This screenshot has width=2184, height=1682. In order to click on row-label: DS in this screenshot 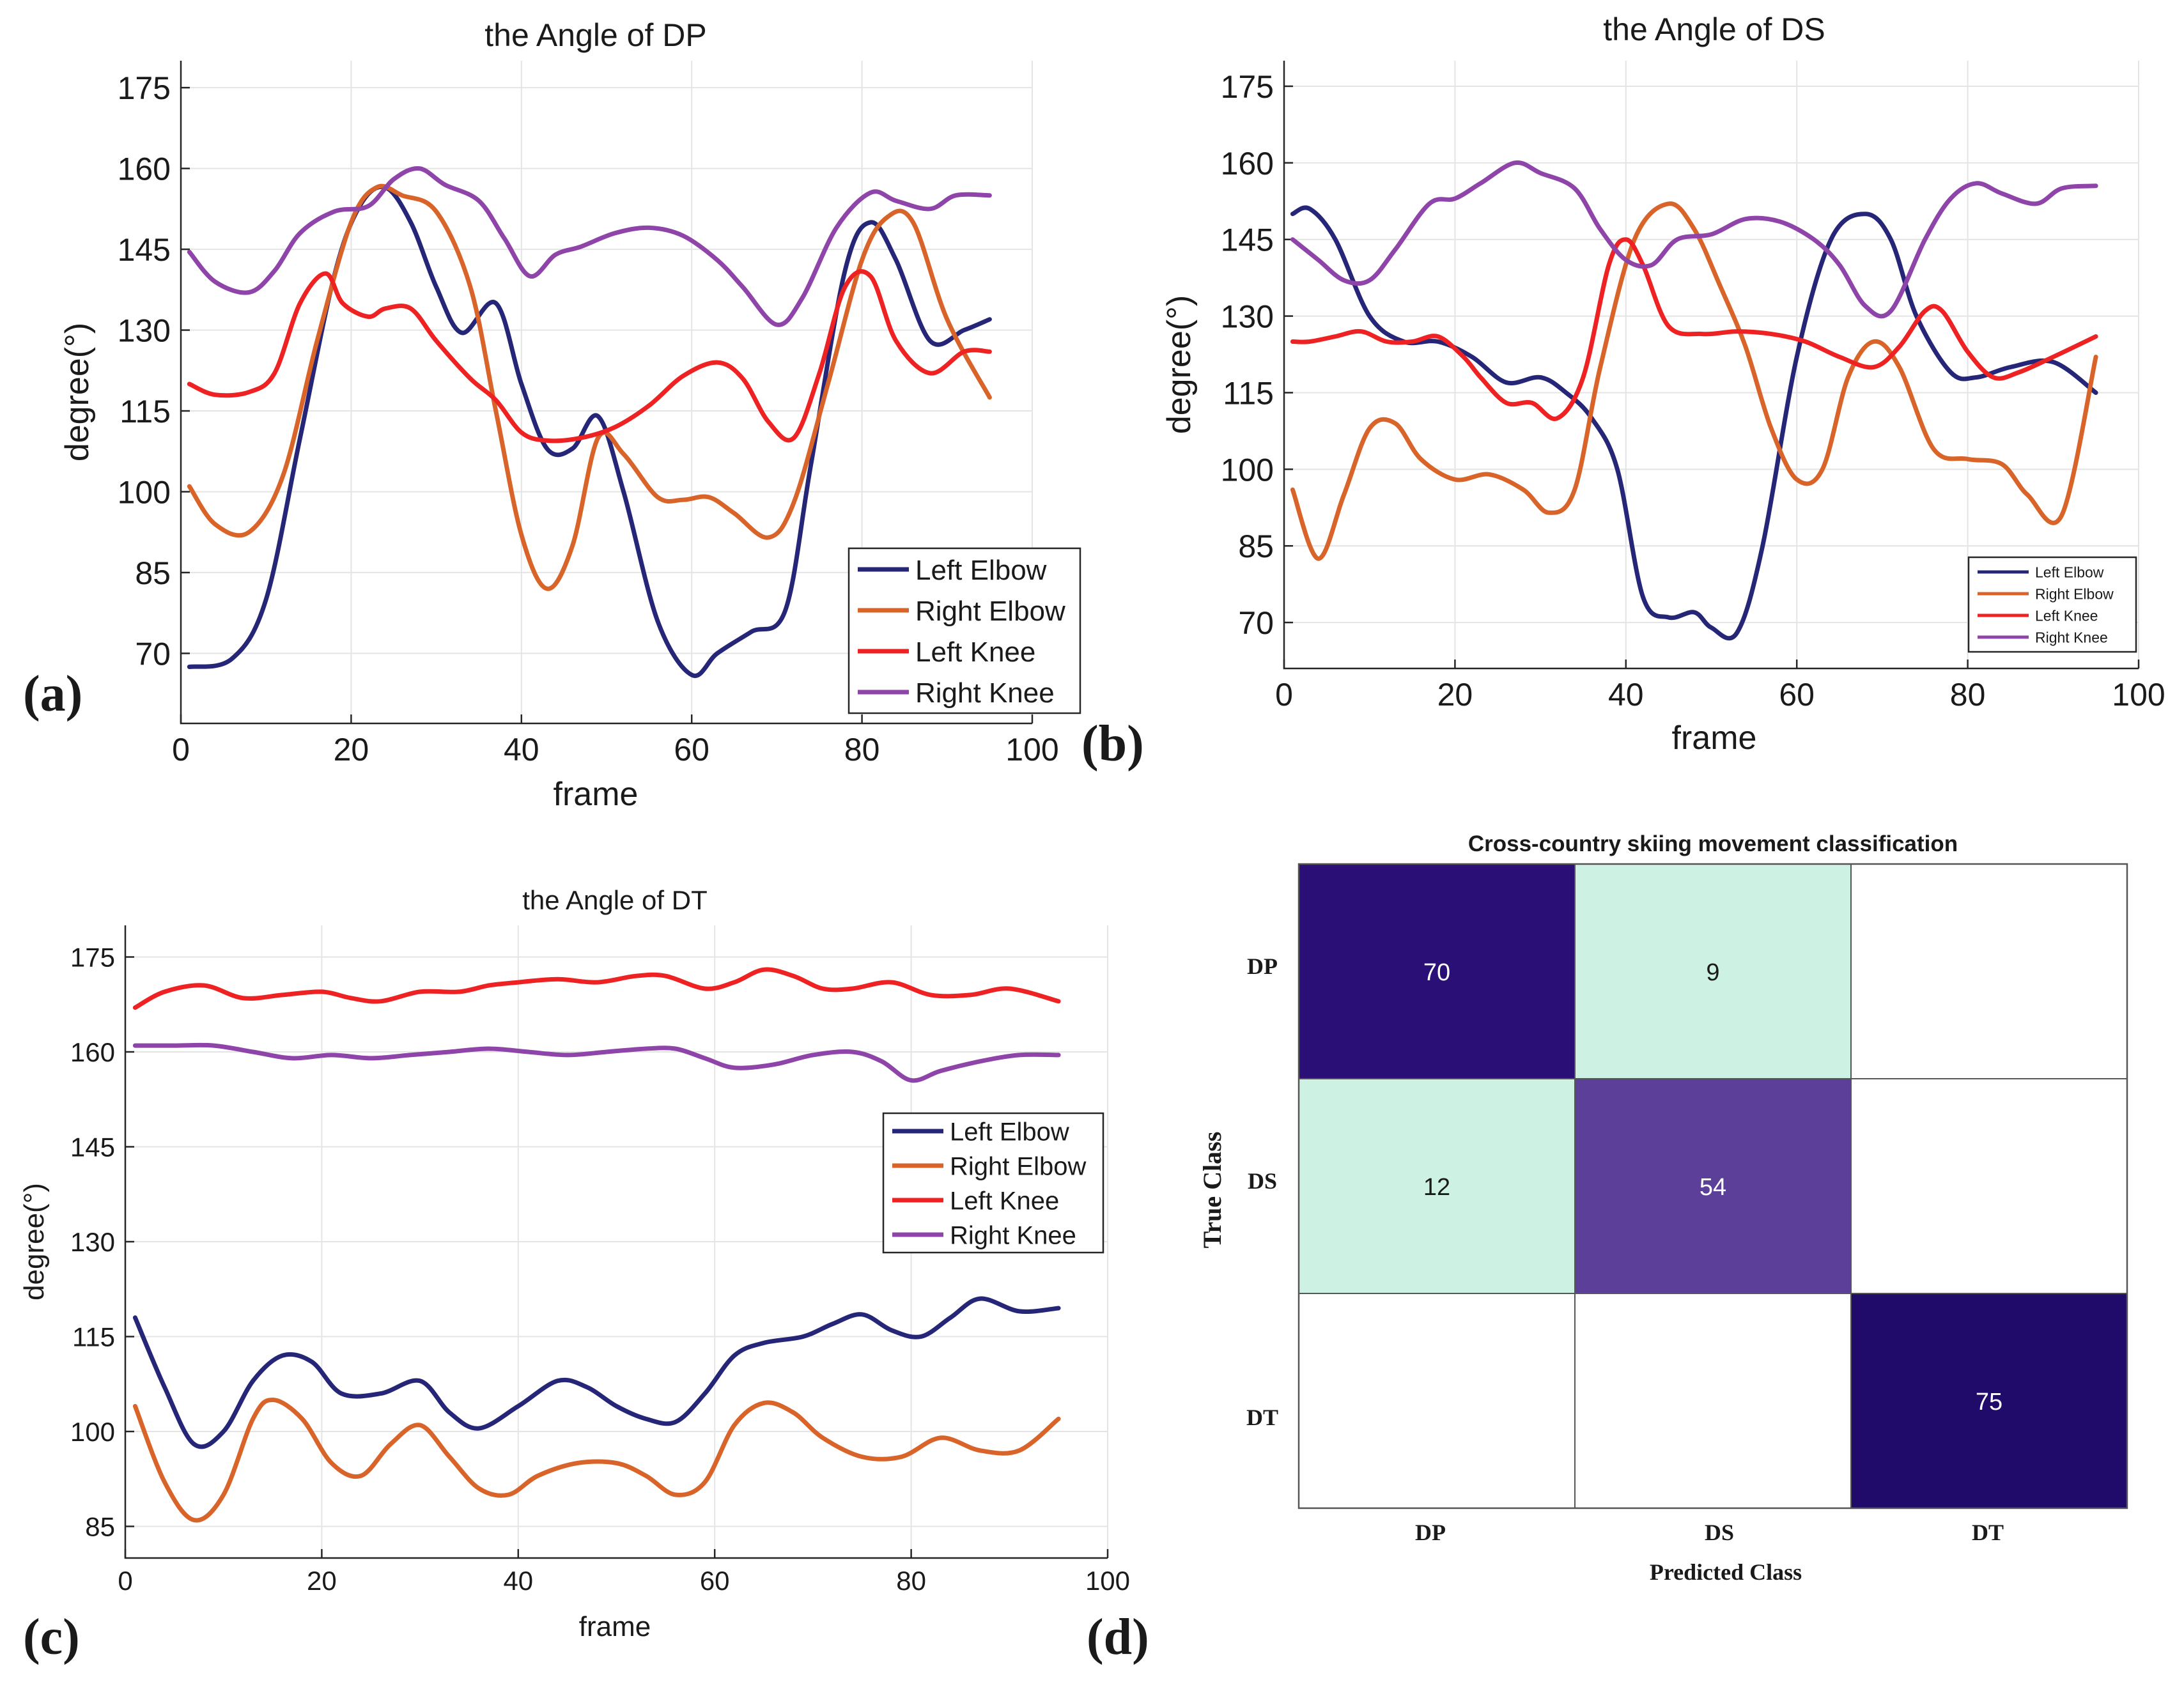, I will do `click(1262, 1181)`.